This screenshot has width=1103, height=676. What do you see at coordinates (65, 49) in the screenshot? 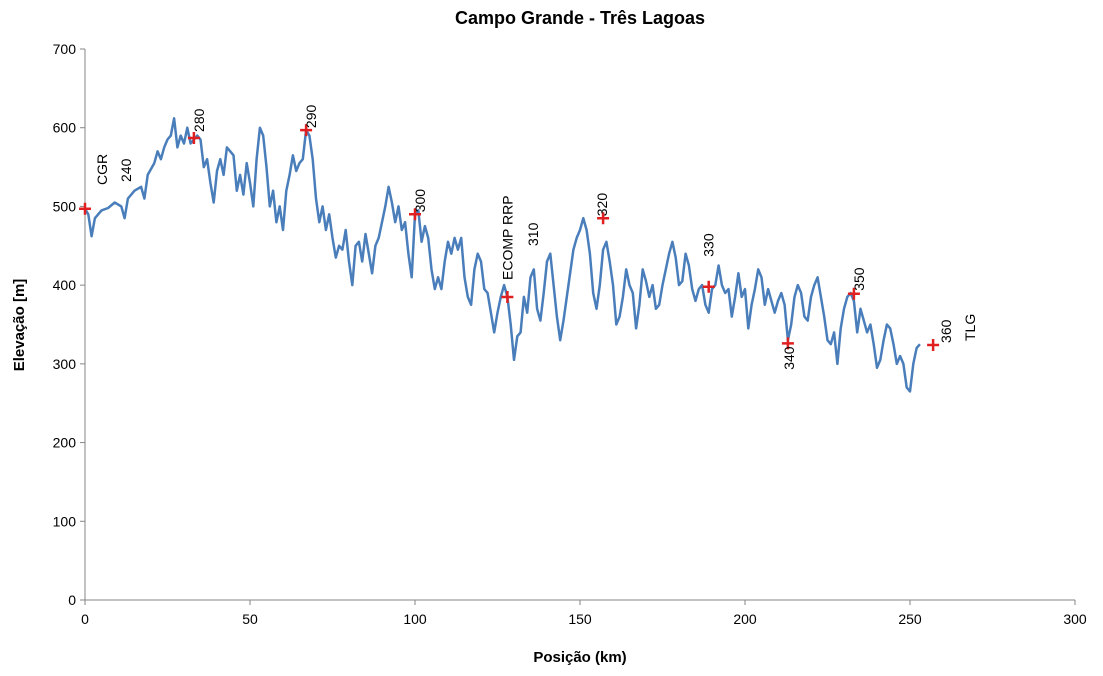
I see `y-tick-label: 700` at bounding box center [65, 49].